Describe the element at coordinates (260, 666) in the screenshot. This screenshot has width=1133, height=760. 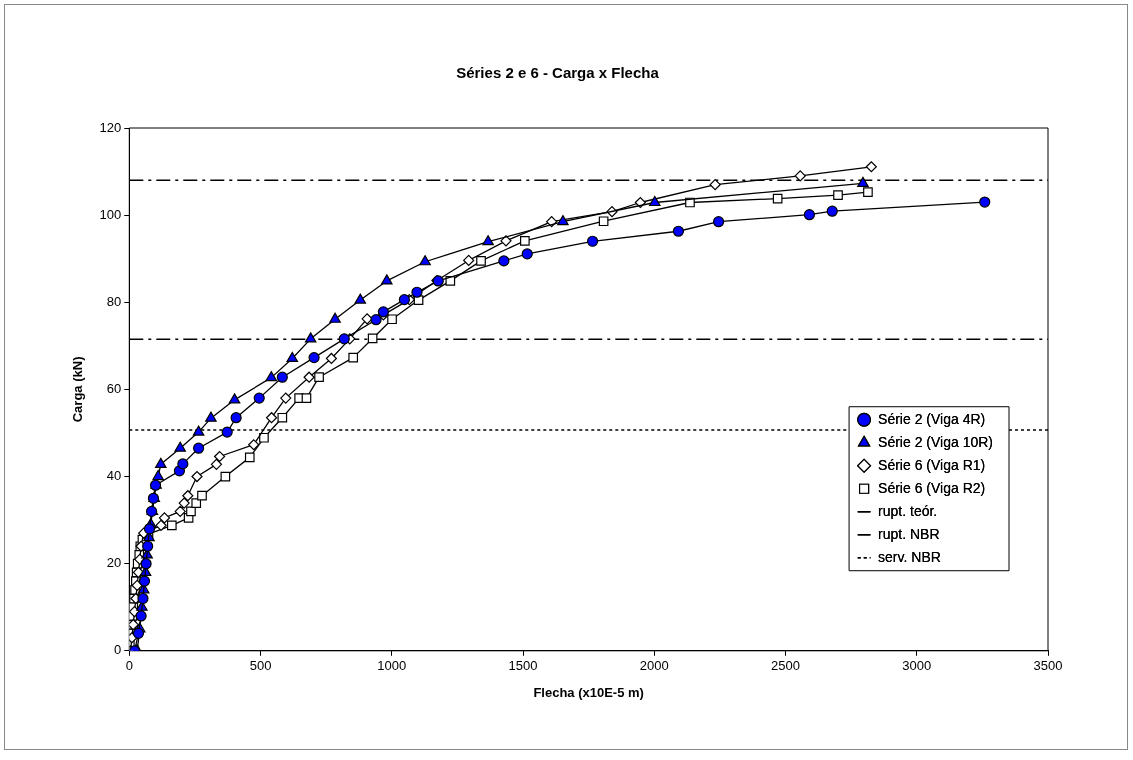
I see `x-tick-label: 500` at that location.